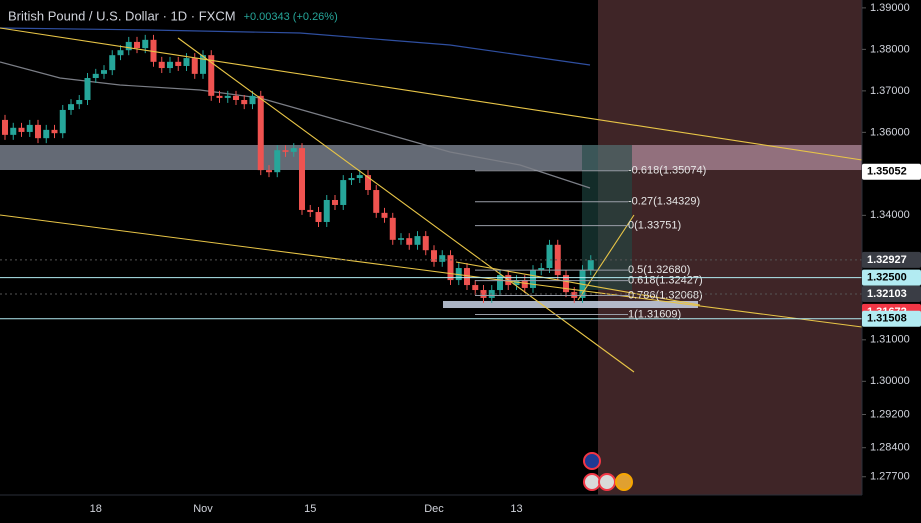 This screenshot has height=523, width=921. Describe the element at coordinates (96, 509) in the screenshot. I see `x-tick-label: 18` at that location.